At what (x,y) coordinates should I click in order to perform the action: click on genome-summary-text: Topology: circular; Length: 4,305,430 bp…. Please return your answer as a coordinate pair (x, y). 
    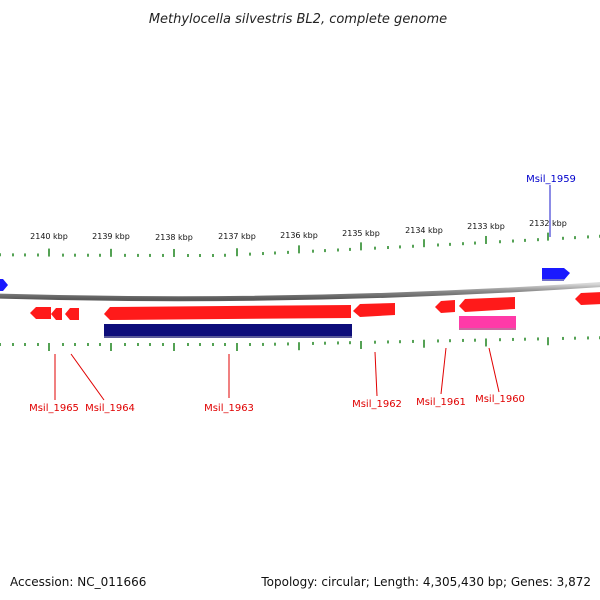
    Looking at the image, I should click on (425, 582).